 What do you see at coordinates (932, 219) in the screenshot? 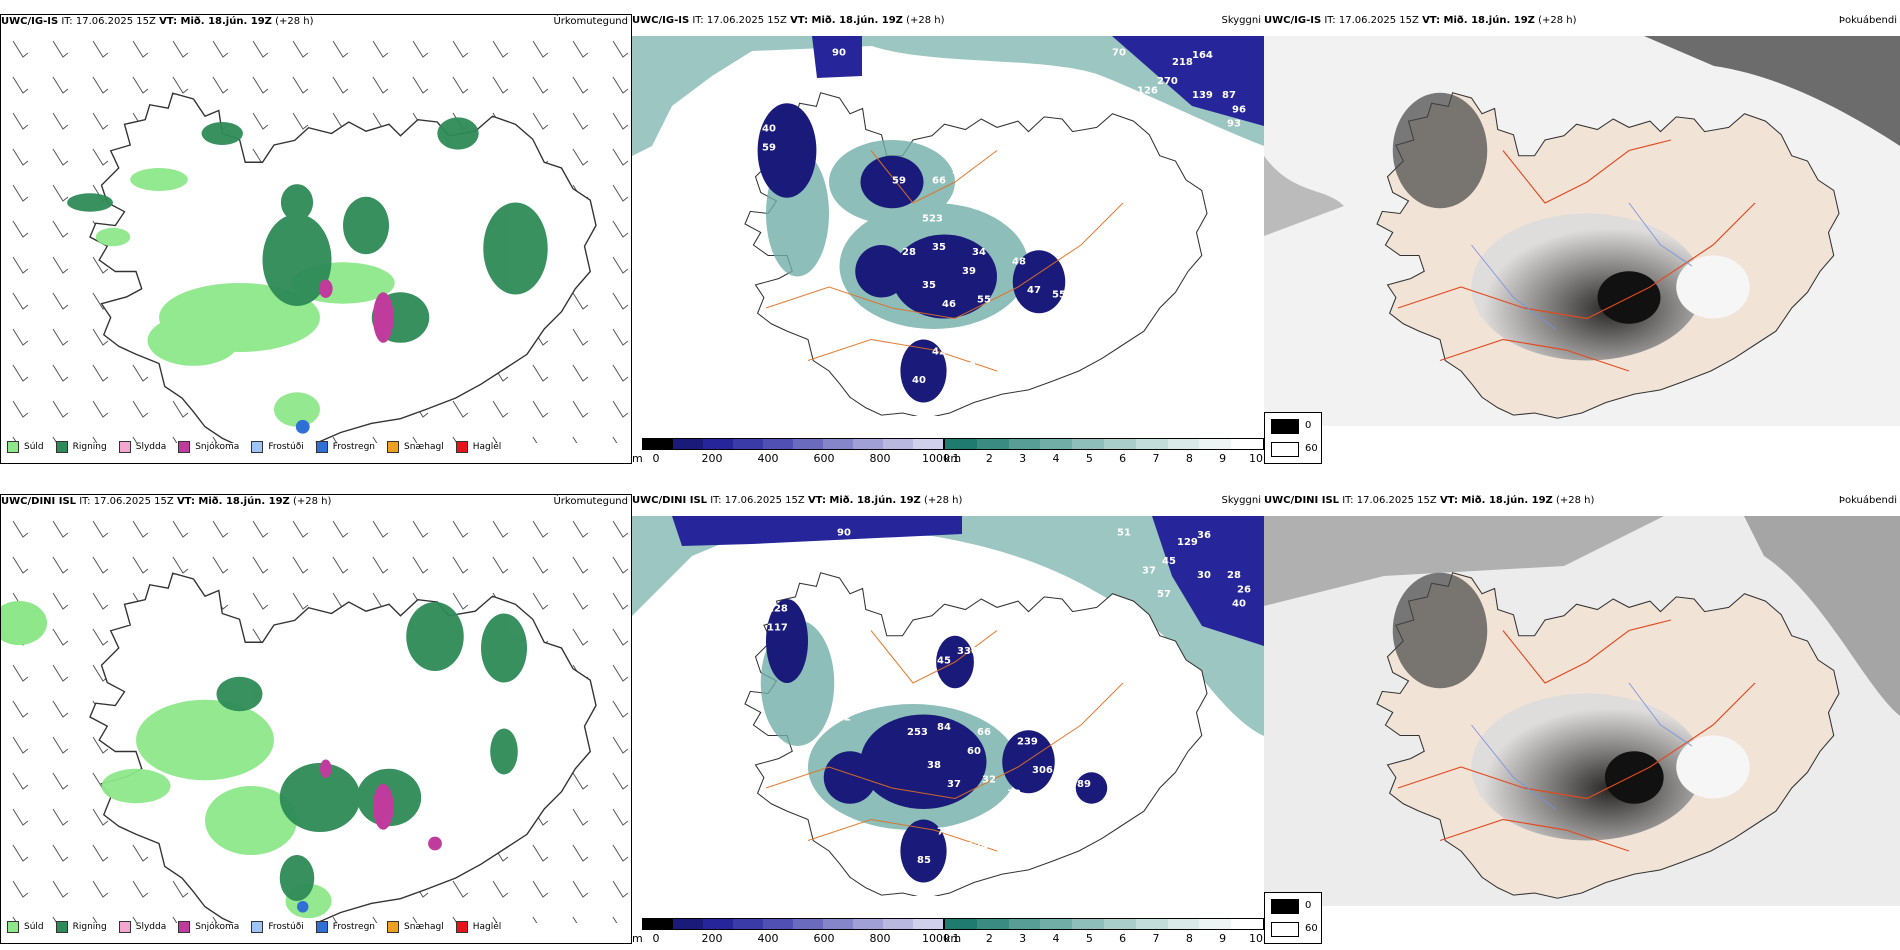
I see `visibility-label: 523` at bounding box center [932, 219].